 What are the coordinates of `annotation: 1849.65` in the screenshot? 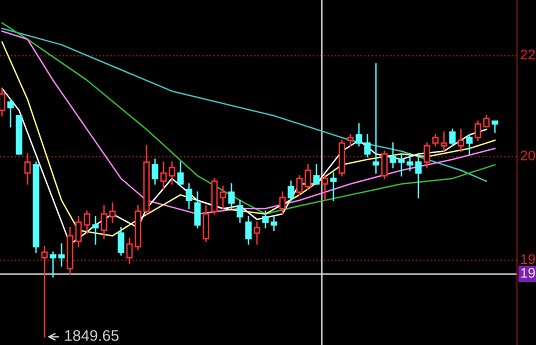 It's located at (92, 335).